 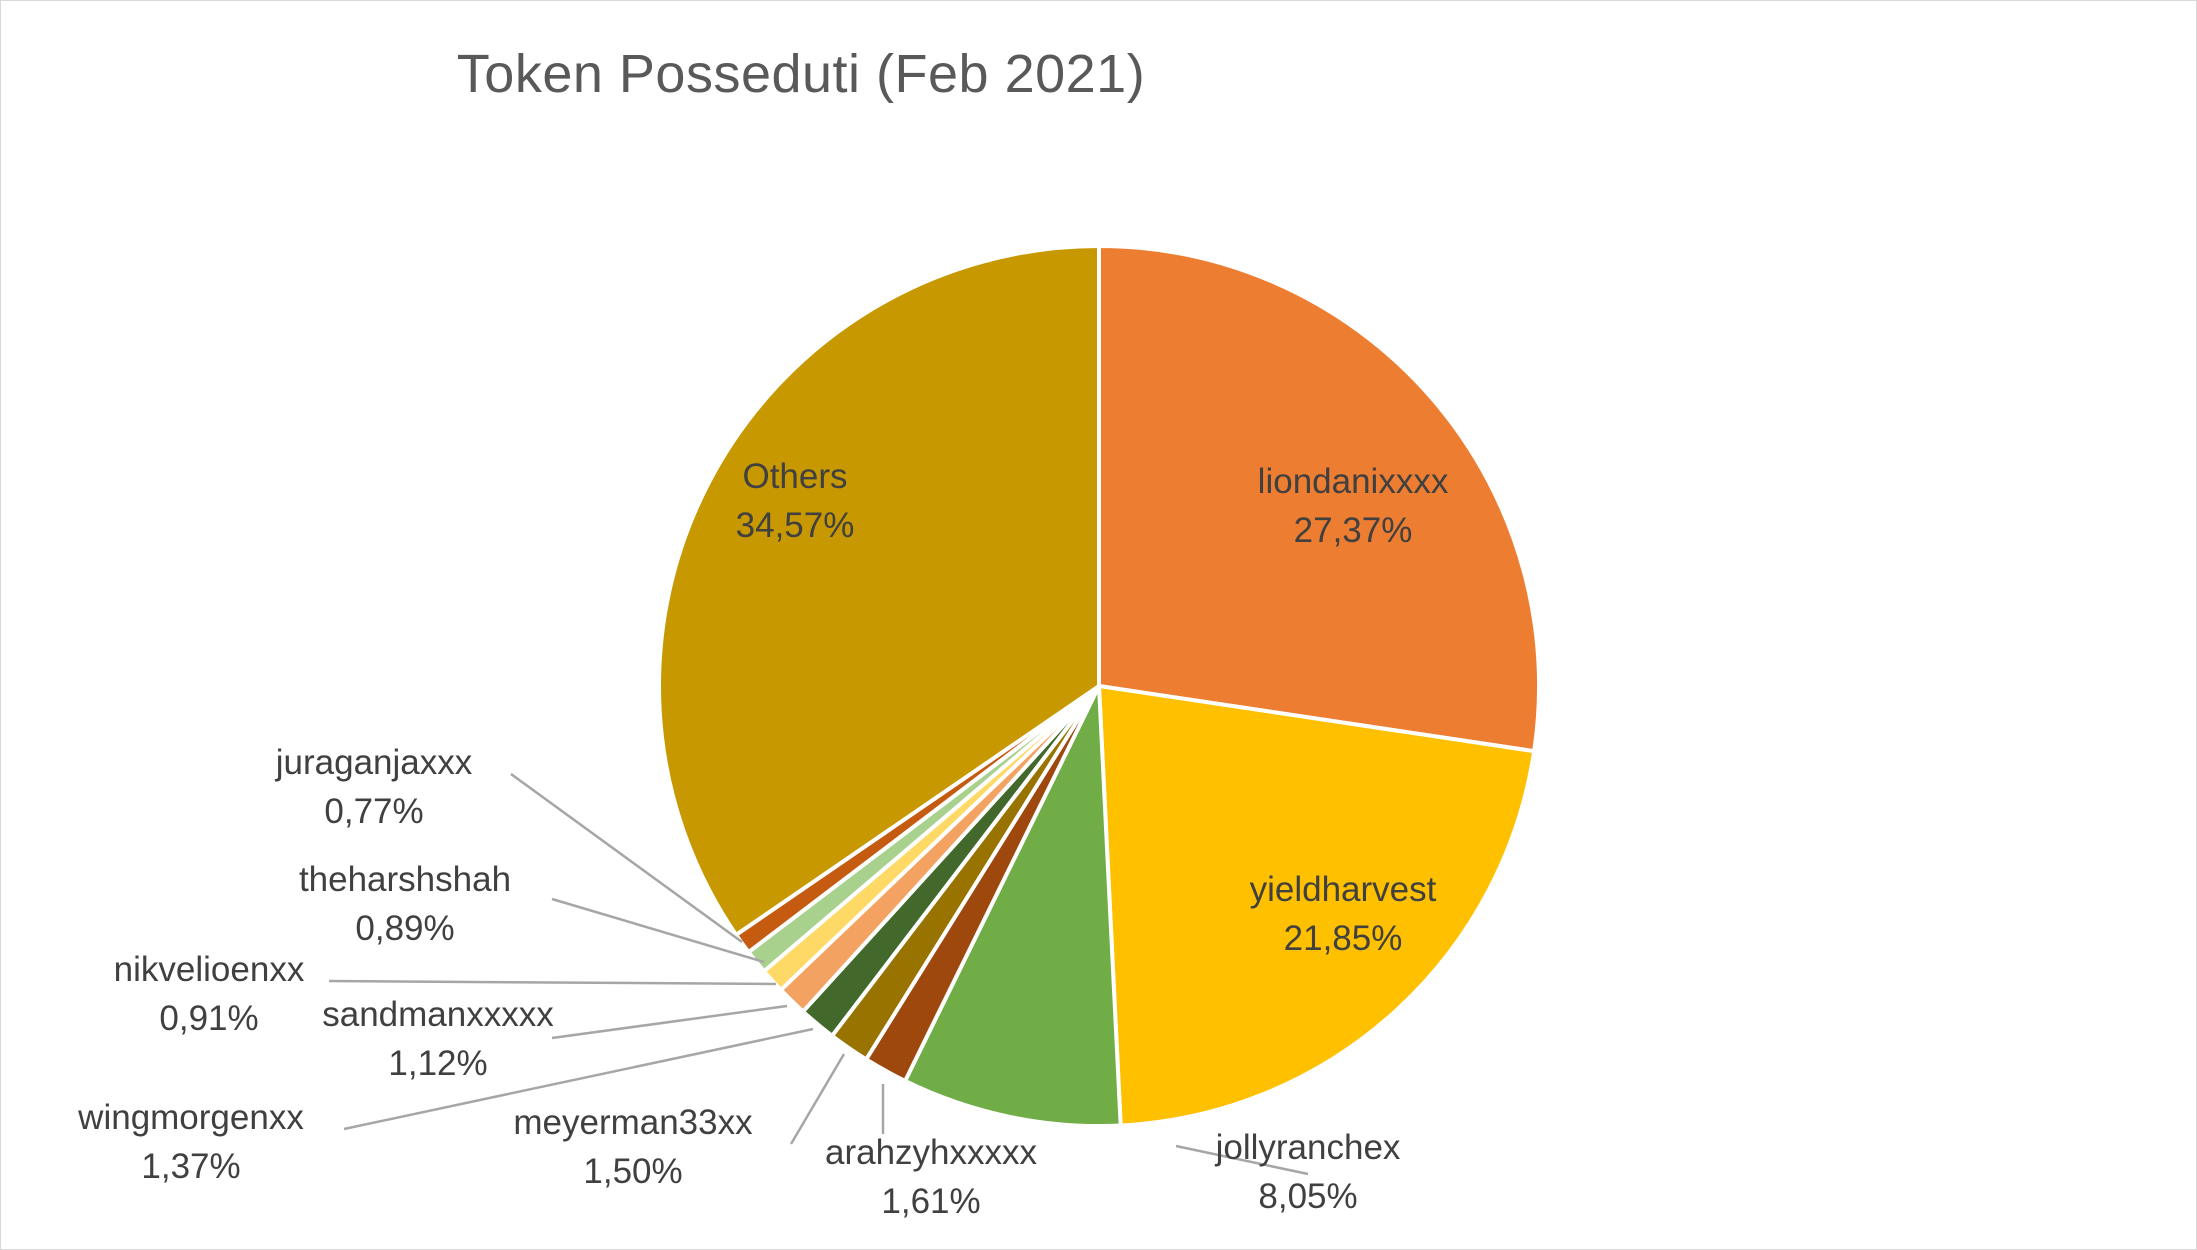 What do you see at coordinates (1013, 906) in the screenshot?
I see `pie-slice-jollyranchex` at bounding box center [1013, 906].